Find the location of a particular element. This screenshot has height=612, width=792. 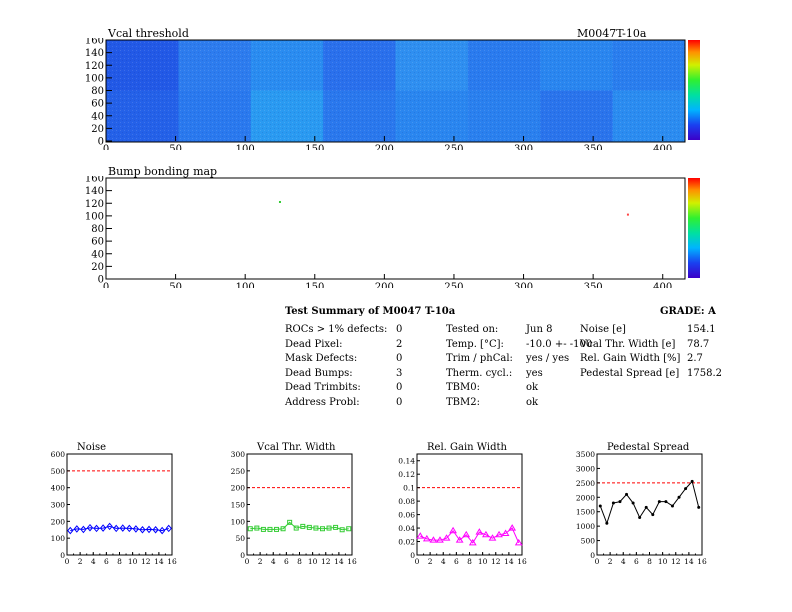

y-tick-label: 500 is located at coordinates (588, 541).